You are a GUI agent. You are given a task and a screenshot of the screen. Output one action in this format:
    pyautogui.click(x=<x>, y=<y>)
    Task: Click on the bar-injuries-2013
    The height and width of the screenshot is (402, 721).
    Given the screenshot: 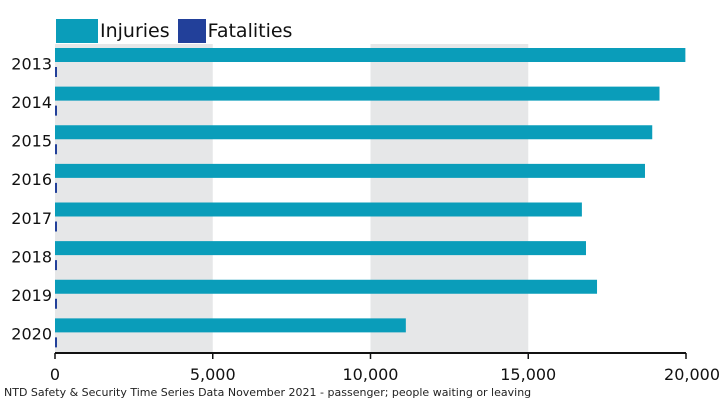 What is the action you would take?
    pyautogui.click(x=370, y=55)
    